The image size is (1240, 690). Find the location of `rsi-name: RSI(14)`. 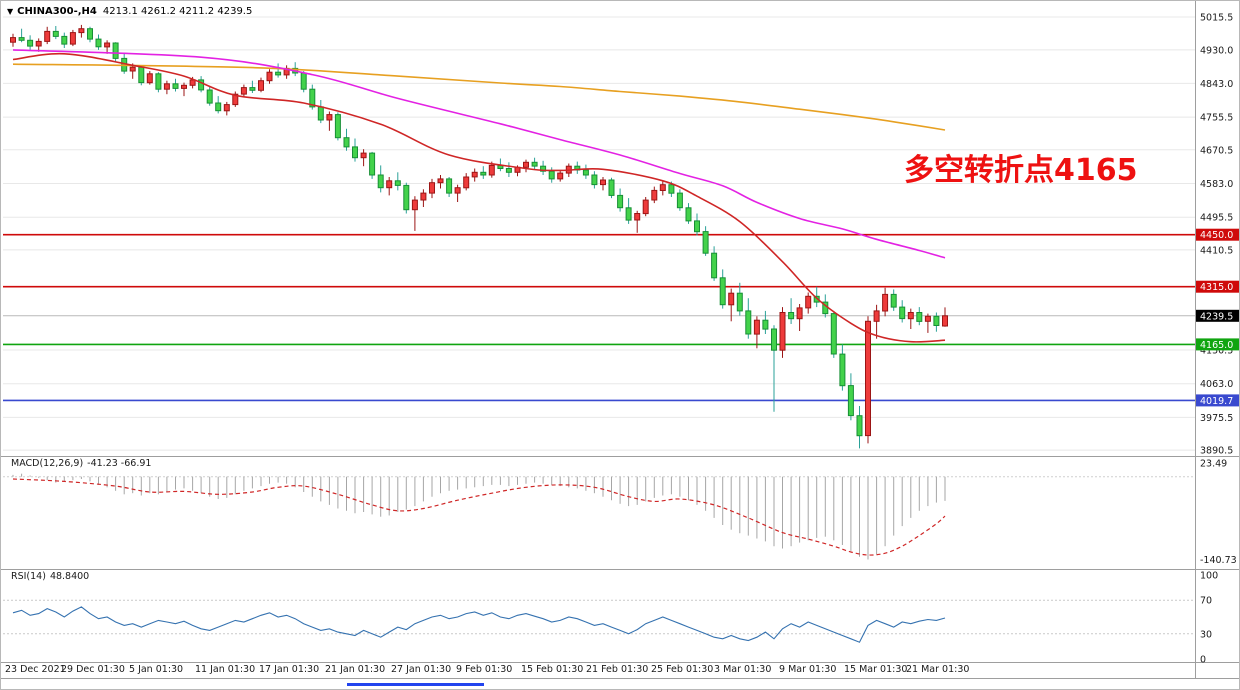

rsi-name: RSI(14) is located at coordinates (28, 576).